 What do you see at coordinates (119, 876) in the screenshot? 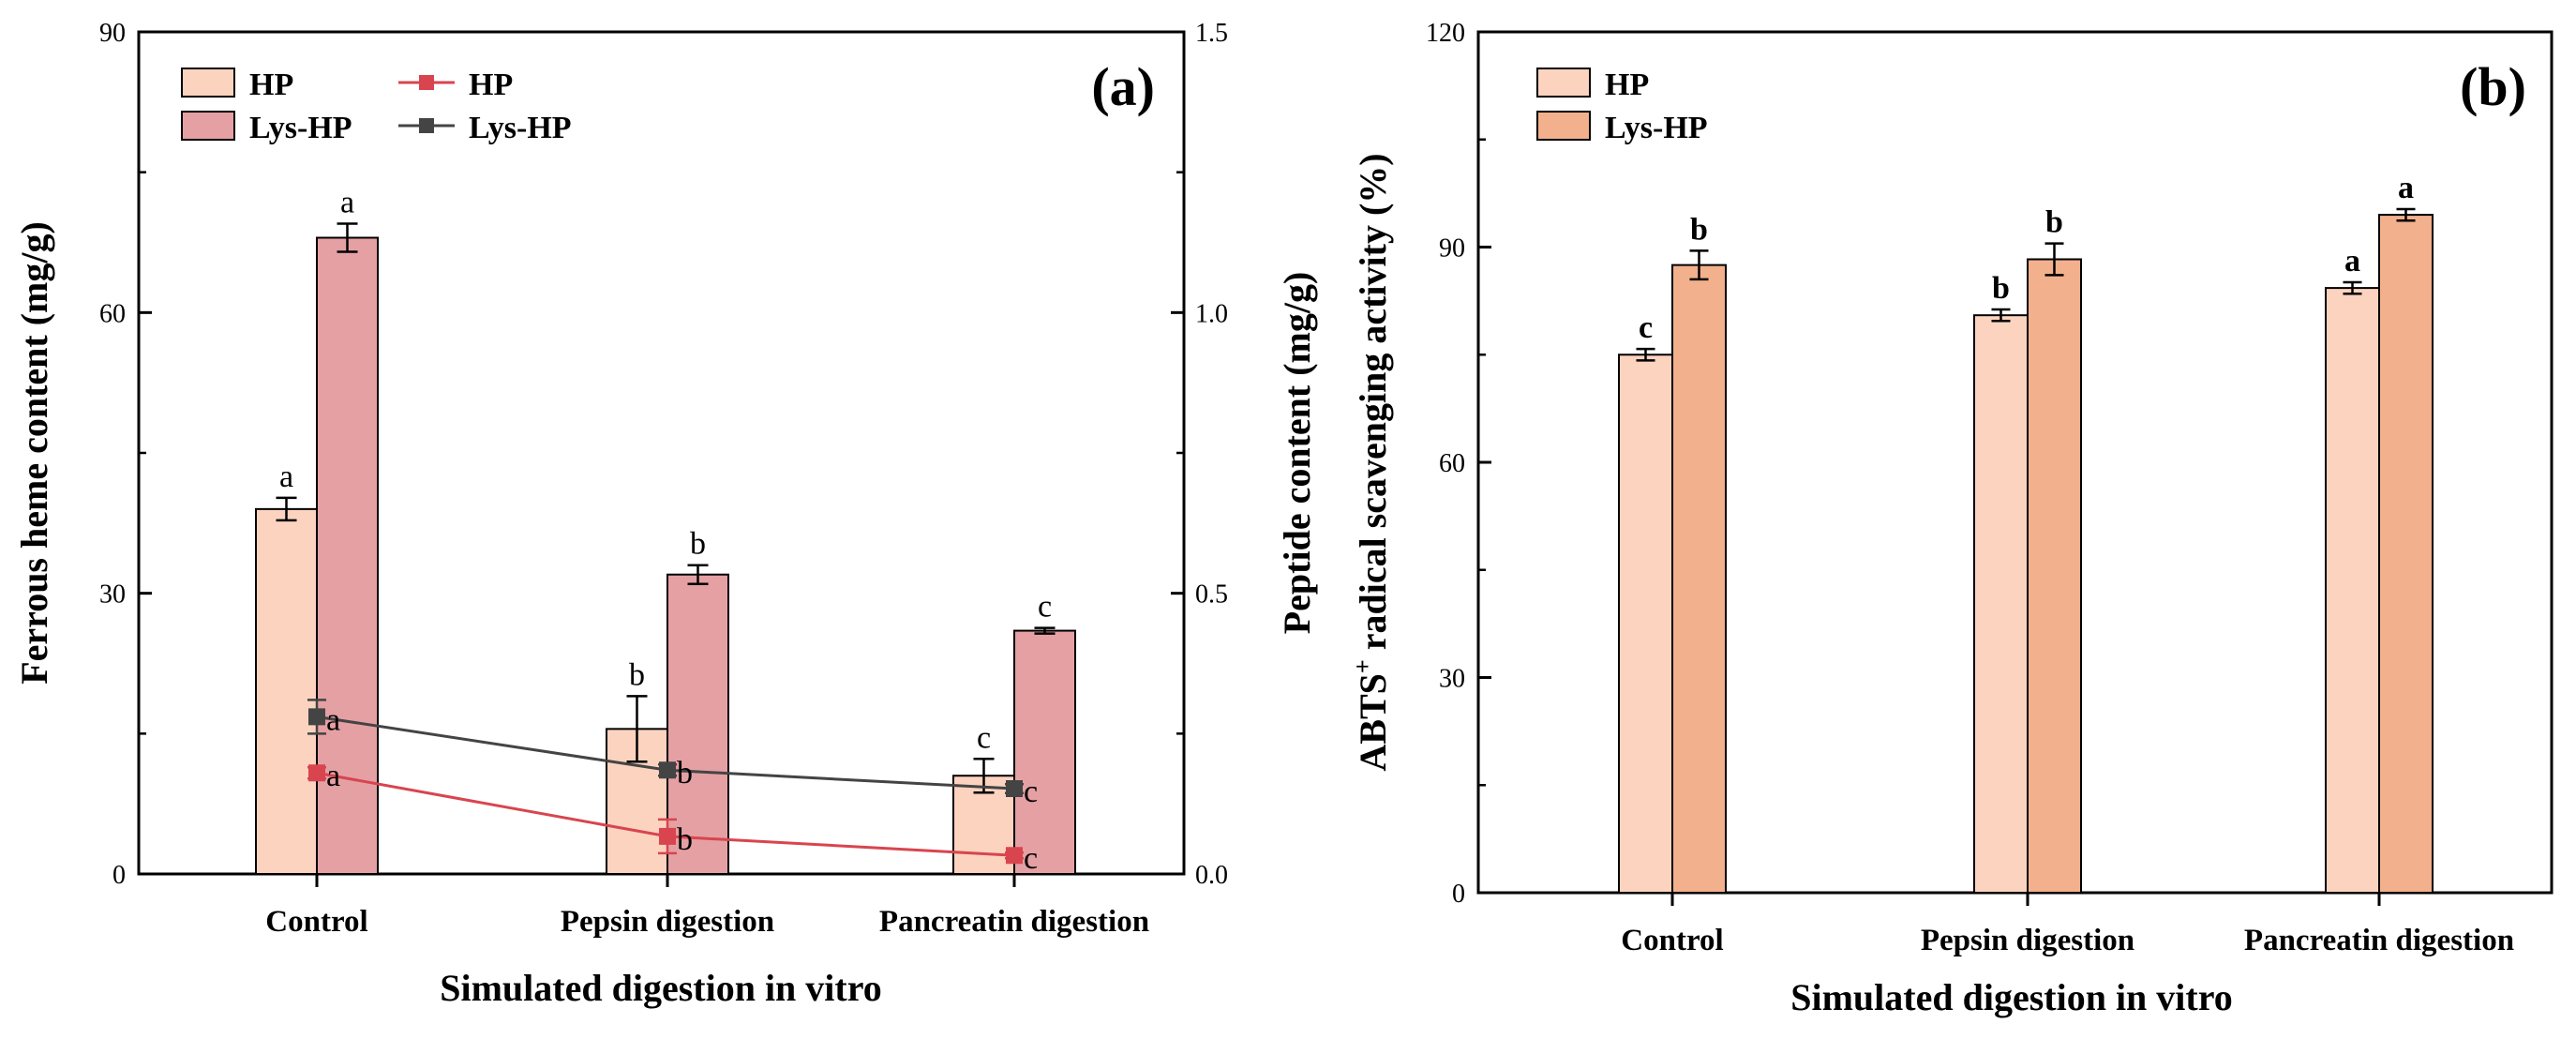
I see `left-tick-label: 0` at bounding box center [119, 876].